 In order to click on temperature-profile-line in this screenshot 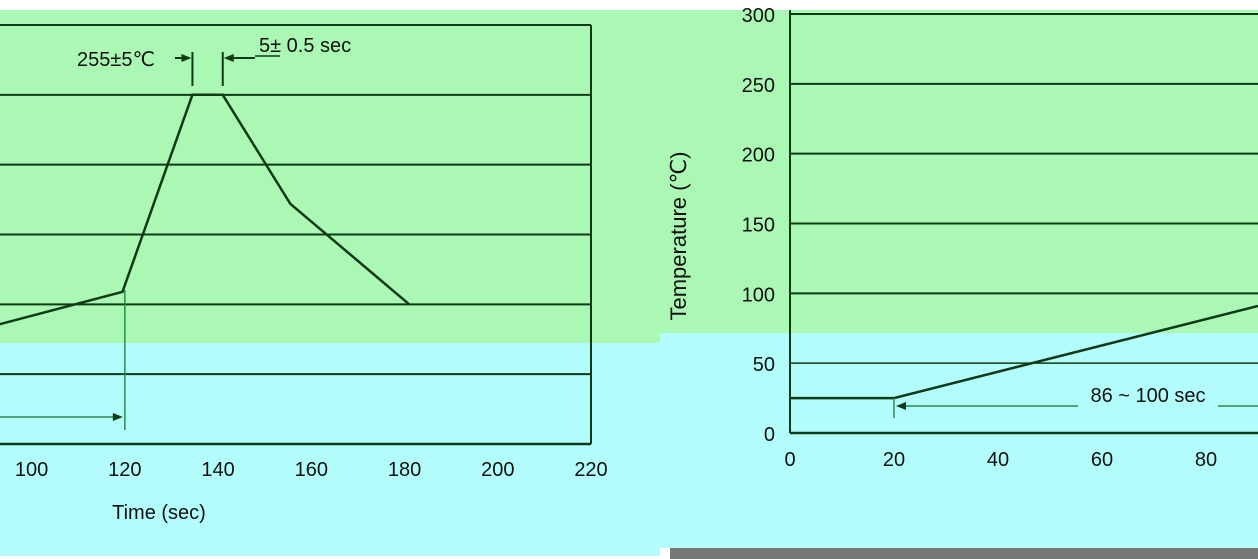, I will do `click(205, 209)`.